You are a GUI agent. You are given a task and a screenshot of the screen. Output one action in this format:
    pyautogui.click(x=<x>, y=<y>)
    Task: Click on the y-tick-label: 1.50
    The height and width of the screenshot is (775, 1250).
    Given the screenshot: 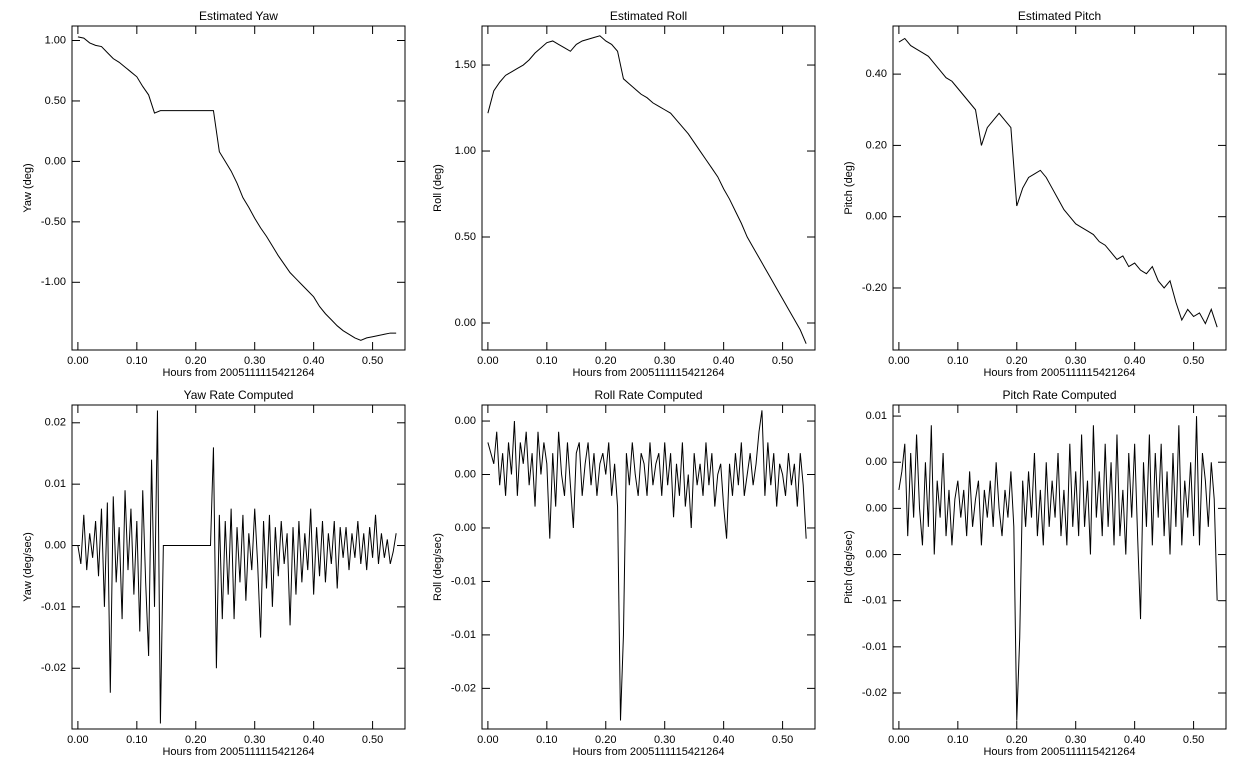 What is the action you would take?
    pyautogui.click(x=465, y=65)
    